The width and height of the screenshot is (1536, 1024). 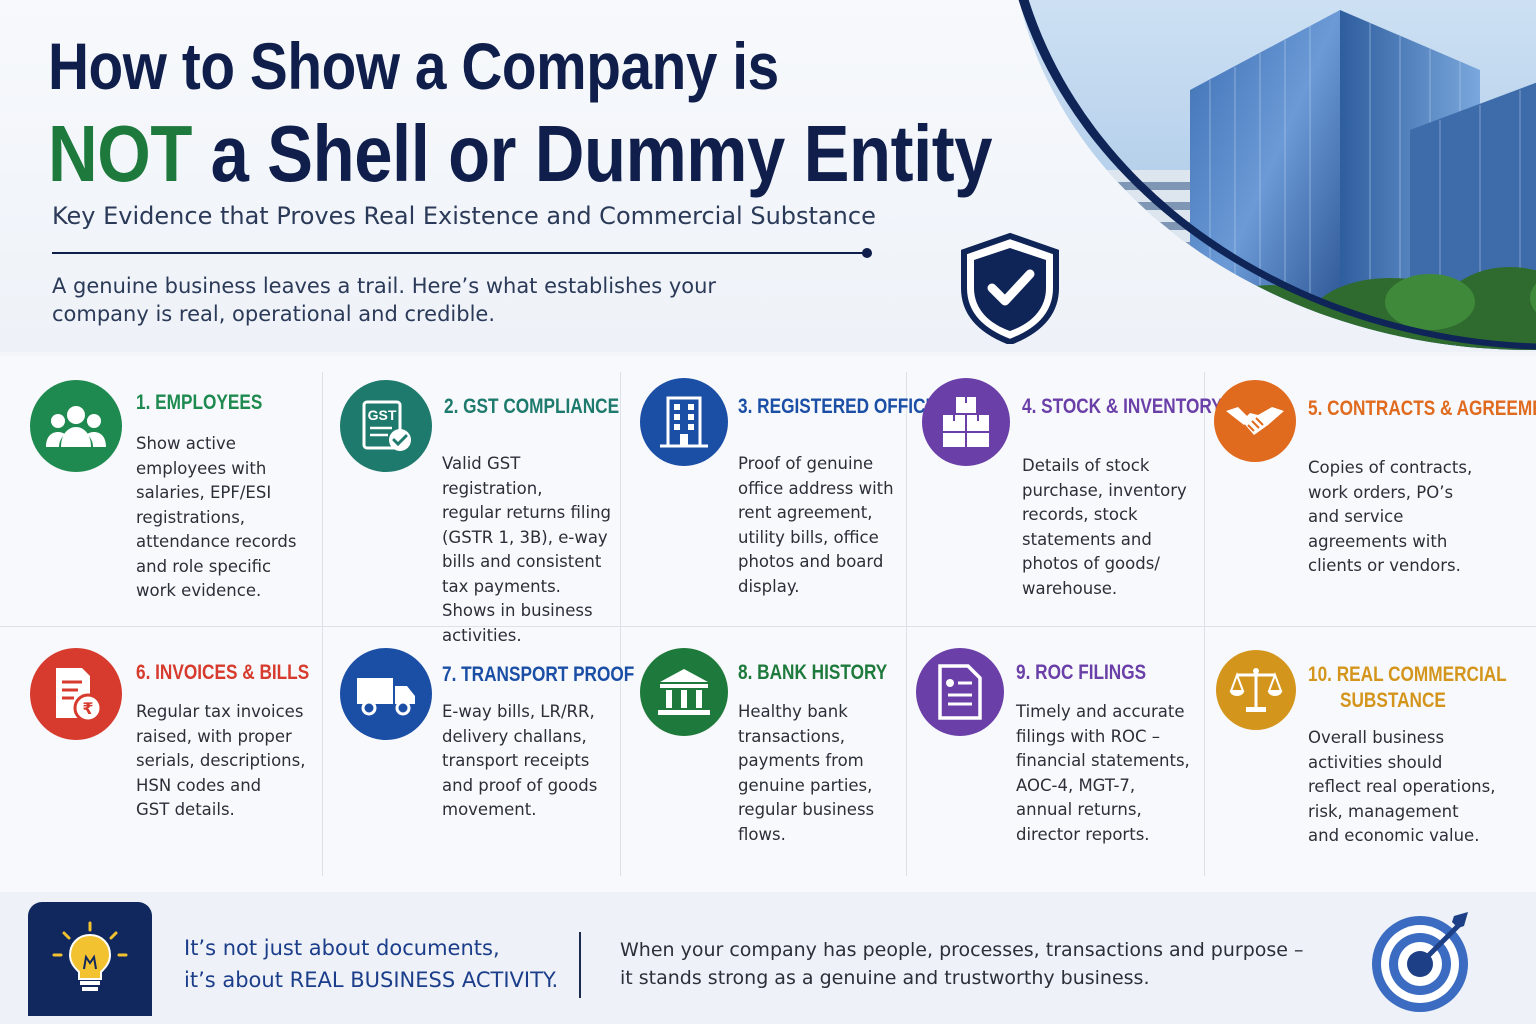 I want to click on card-line: Timely and accurate, so click(x=1100, y=711).